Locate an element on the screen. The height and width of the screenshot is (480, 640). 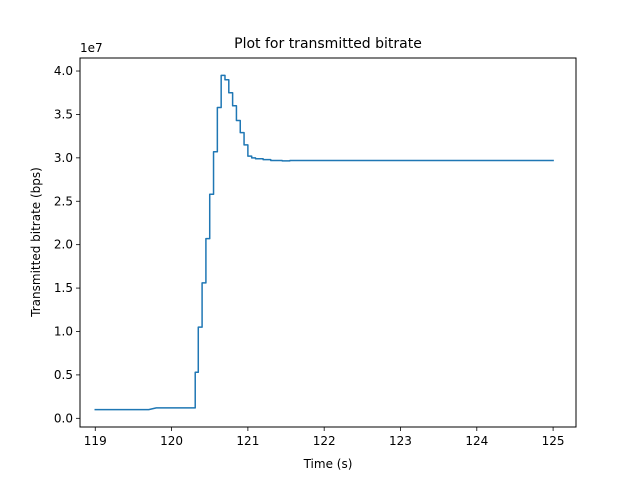
y-tick-label: 3.0 is located at coordinates (63, 158).